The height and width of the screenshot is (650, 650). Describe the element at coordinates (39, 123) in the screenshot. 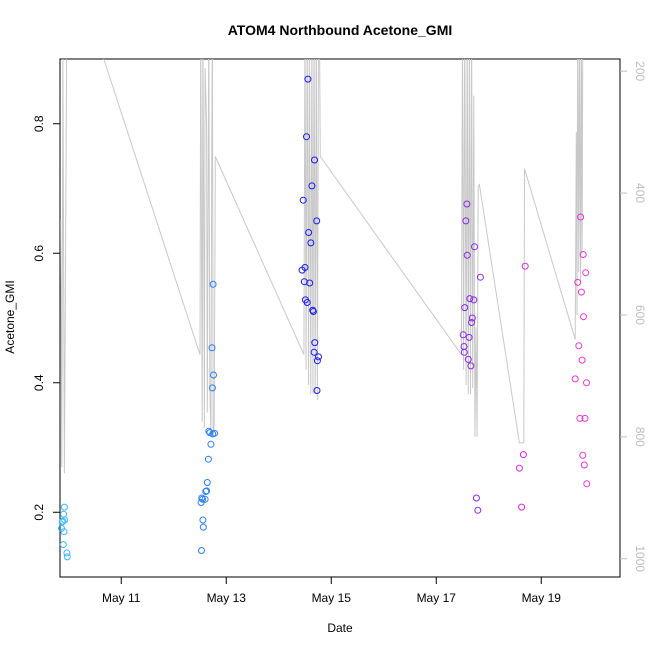

I see `y-tick-label: 0.8` at that location.